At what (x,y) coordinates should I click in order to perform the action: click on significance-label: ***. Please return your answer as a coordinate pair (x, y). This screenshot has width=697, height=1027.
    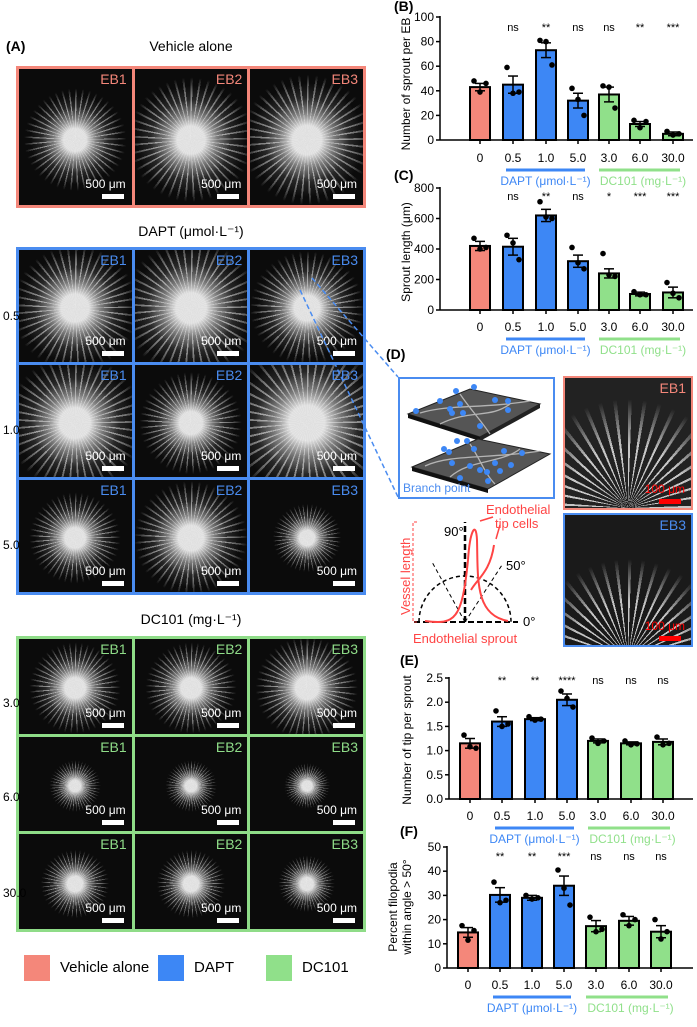
    Looking at the image, I should click on (674, 197).